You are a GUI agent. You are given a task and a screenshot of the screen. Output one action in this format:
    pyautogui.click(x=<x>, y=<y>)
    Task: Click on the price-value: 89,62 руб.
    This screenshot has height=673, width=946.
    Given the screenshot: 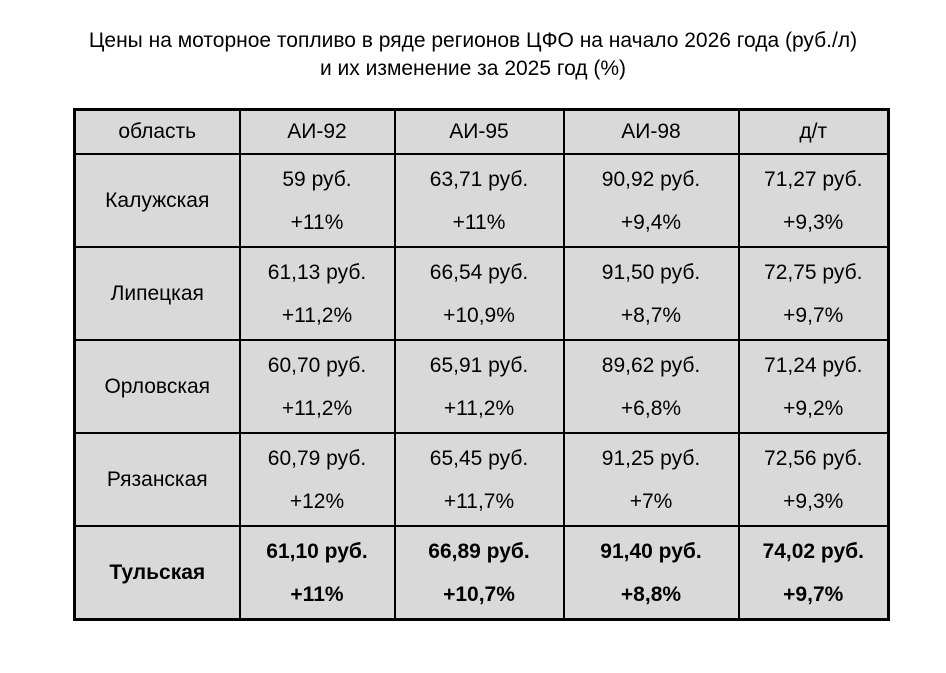 What is the action you would take?
    pyautogui.click(x=651, y=365)
    